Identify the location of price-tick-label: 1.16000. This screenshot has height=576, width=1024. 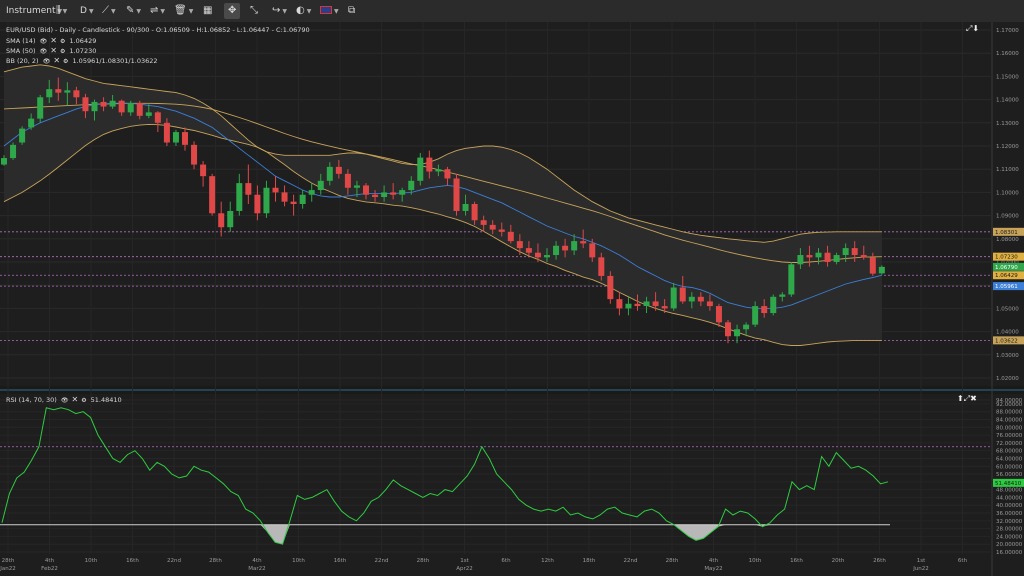
(1007, 54).